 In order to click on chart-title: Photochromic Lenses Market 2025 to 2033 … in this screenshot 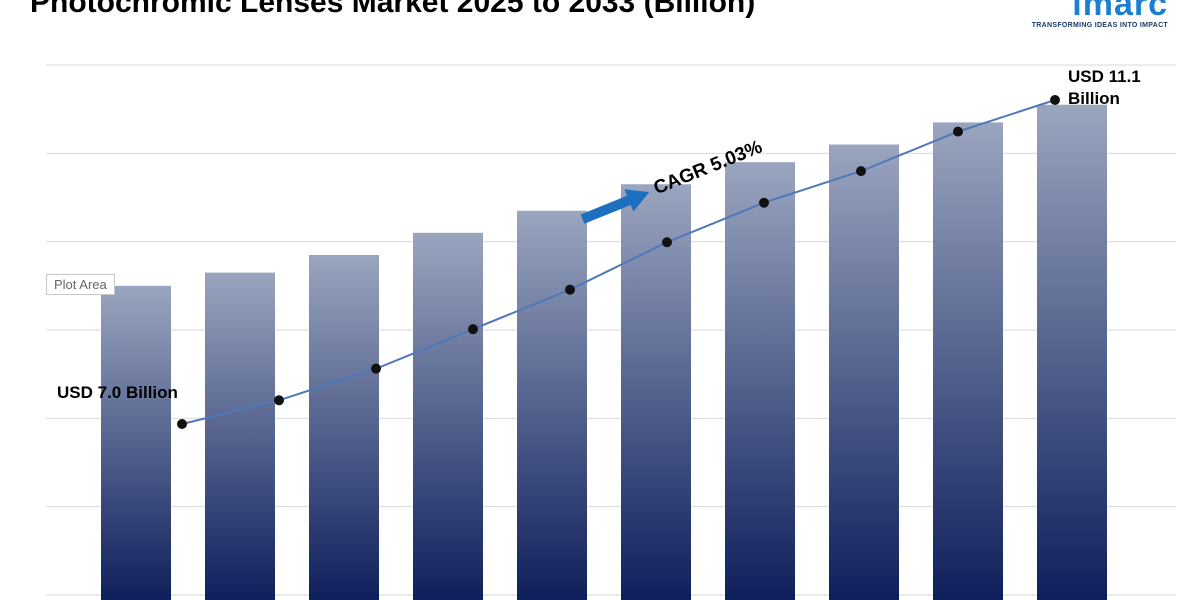, I will do `click(393, 9)`.